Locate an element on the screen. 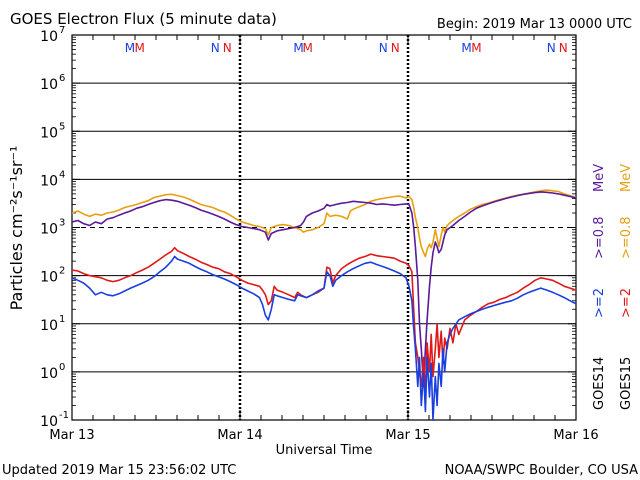  legend: GOES14 >=2 >=0.8 MeV GOES15 >=2 >=0.8 MeV is located at coordinates (613, 287).